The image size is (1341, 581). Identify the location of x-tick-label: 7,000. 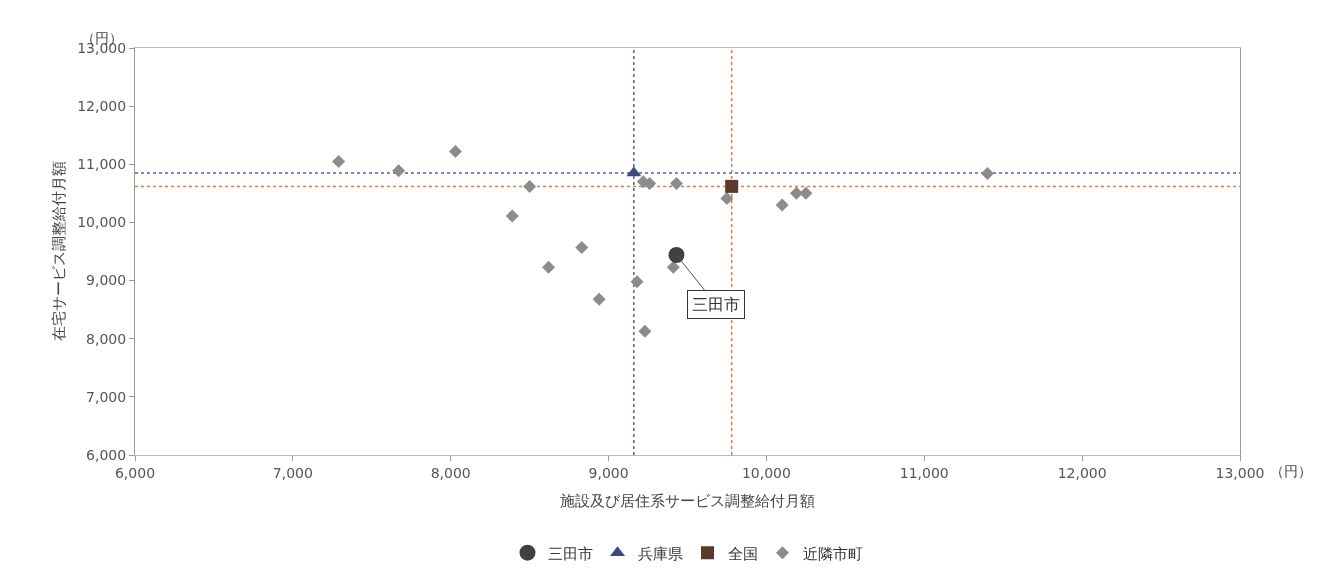
(292, 472).